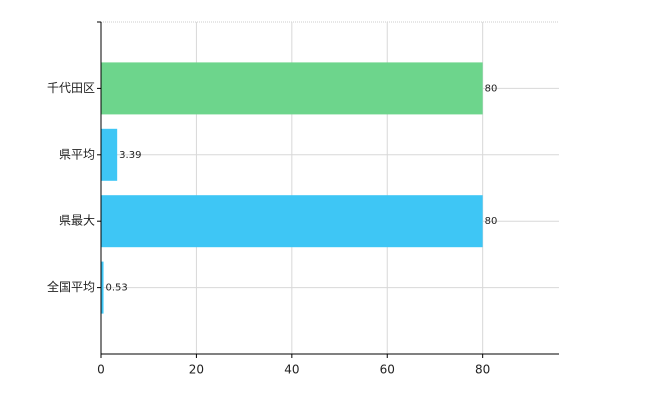 Image resolution: width=650 pixels, height=400 pixels. Describe the element at coordinates (117, 288) in the screenshot. I see `value-label: 0.53` at that location.